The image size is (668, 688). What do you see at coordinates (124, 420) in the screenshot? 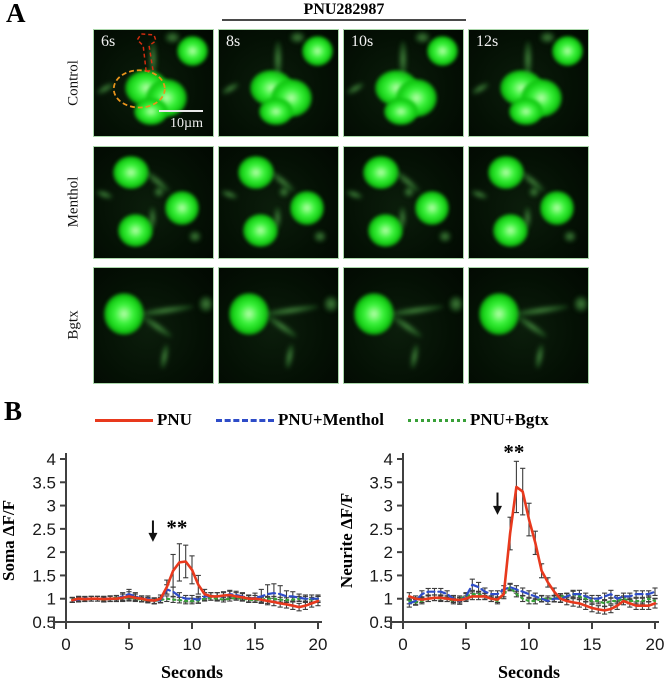
I see `pnu-line-sample` at bounding box center [124, 420].